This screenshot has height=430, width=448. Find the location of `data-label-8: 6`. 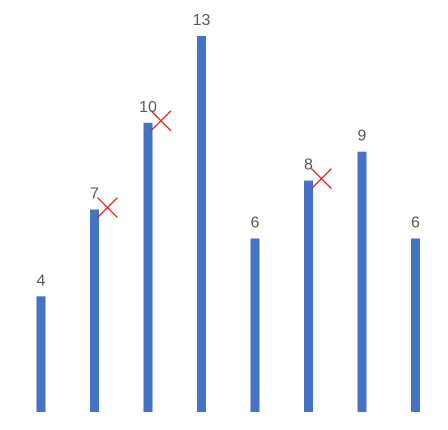

data-label-8: 6 is located at coordinates (415, 223).